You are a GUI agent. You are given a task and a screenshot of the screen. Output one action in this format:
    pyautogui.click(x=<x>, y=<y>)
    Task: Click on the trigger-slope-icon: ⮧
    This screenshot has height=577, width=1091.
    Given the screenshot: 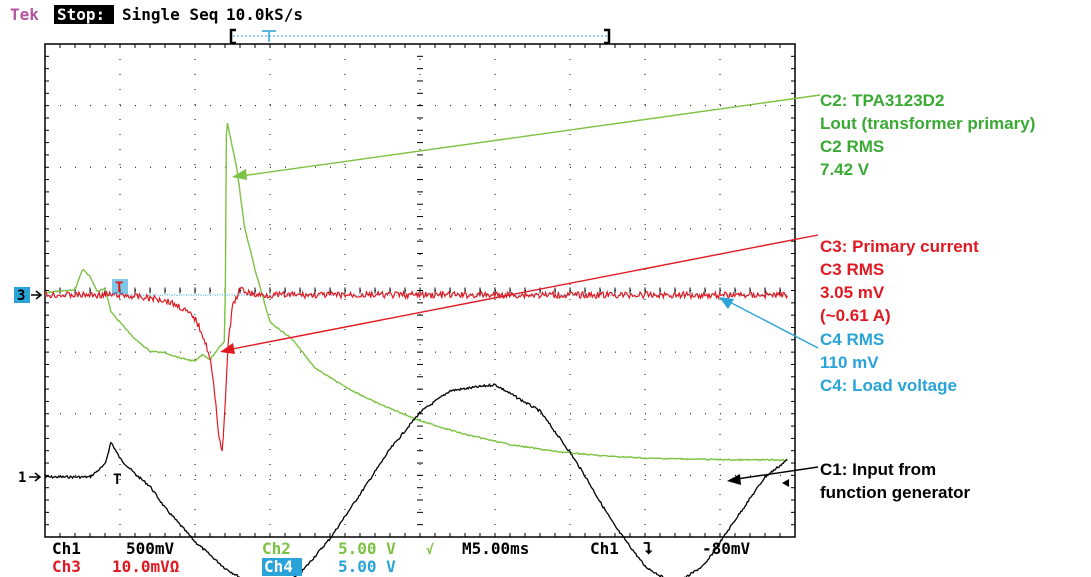 What is the action you would take?
    pyautogui.click(x=648, y=548)
    